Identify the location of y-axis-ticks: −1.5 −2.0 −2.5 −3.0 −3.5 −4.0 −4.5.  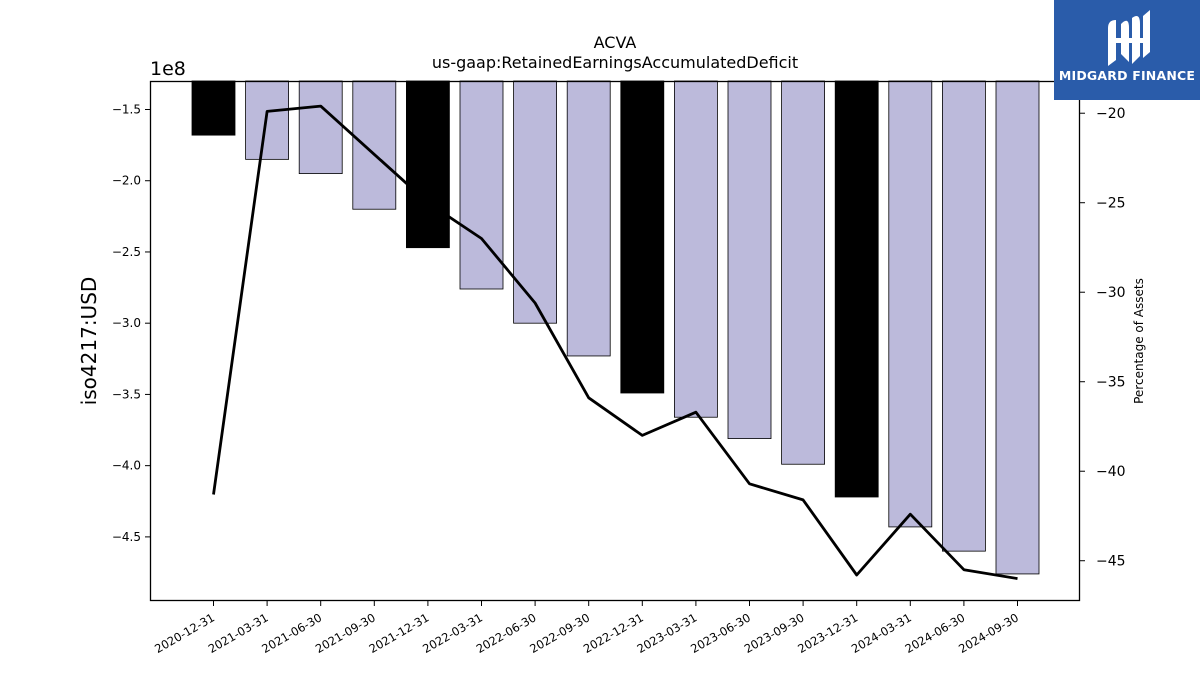
(131, 323).